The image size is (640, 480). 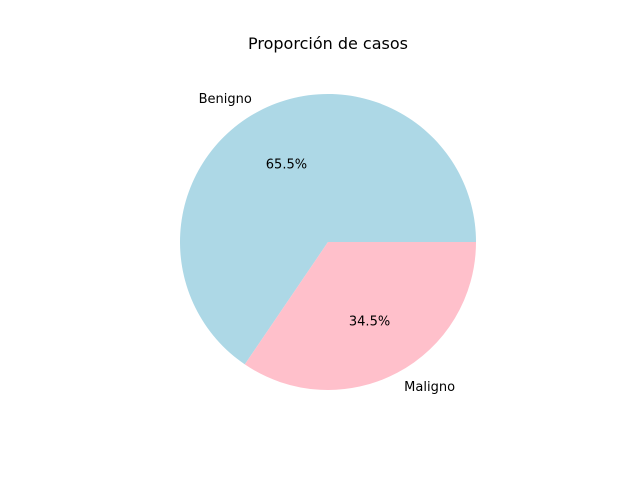 What do you see at coordinates (328, 43) in the screenshot?
I see `chart-title: Proporción de casos` at bounding box center [328, 43].